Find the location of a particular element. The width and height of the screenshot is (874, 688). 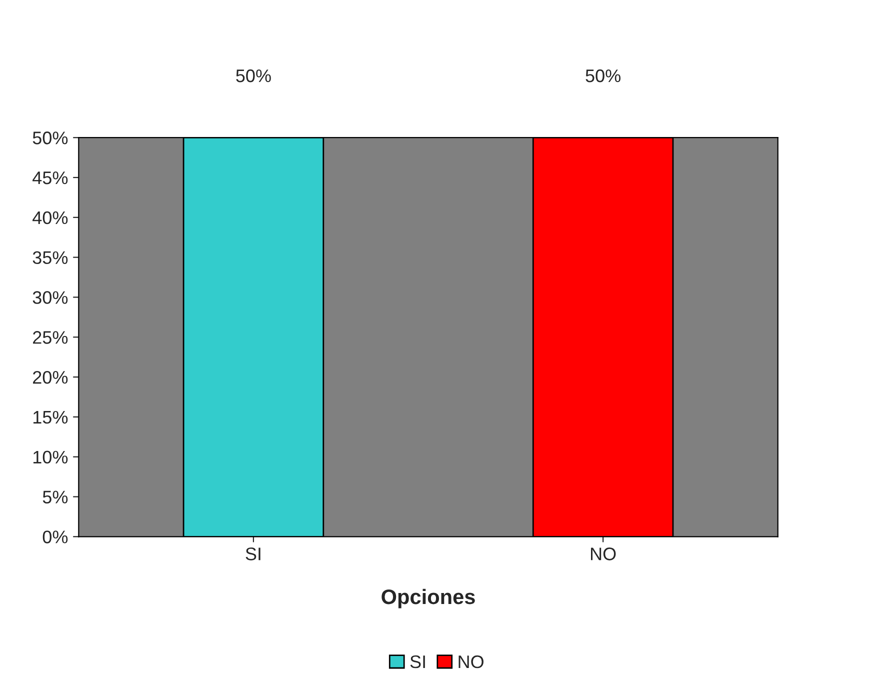

y-tick-label: 45% is located at coordinates (50, 178).